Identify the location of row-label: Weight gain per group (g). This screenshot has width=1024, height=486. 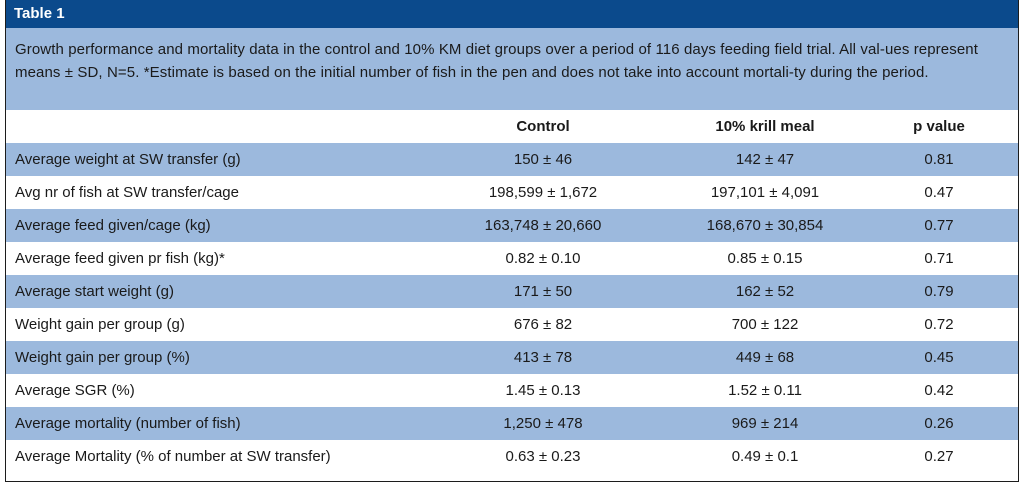
(211, 324).